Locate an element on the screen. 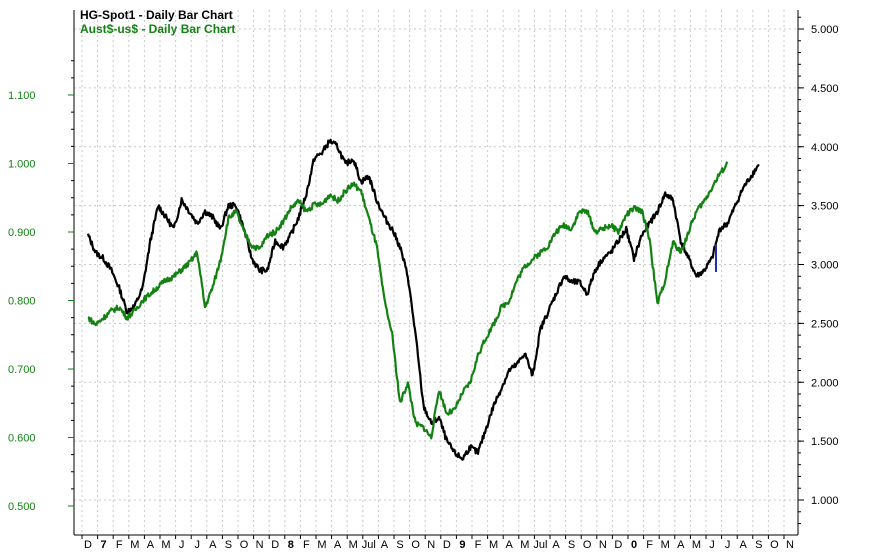 This screenshot has height=552, width=872. right-axis-tick-label: 4.500 is located at coordinates (825, 89).